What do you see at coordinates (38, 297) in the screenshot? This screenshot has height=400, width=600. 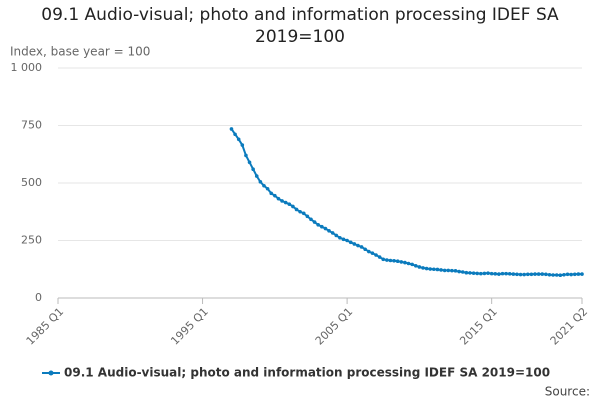 I see `y-tick-label: 0` at bounding box center [38, 297].